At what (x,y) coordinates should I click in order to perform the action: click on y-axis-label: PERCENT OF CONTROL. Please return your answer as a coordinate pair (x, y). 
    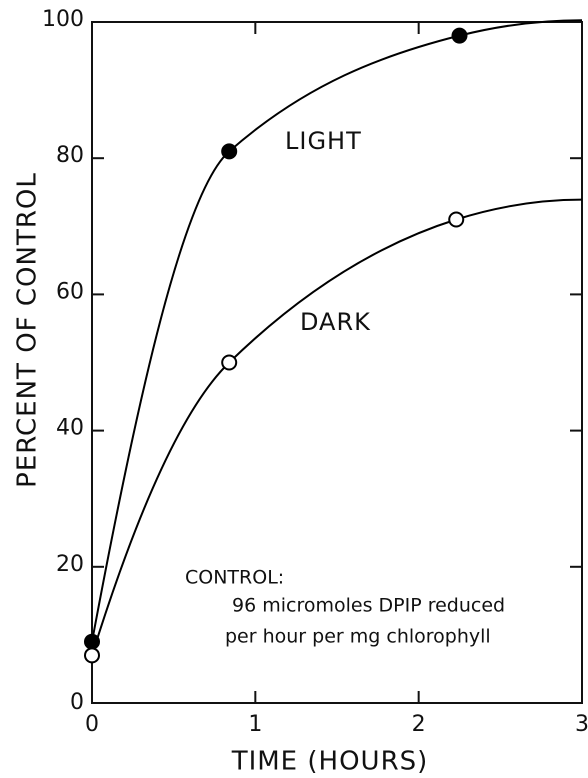
    Looking at the image, I should click on (28, 330).